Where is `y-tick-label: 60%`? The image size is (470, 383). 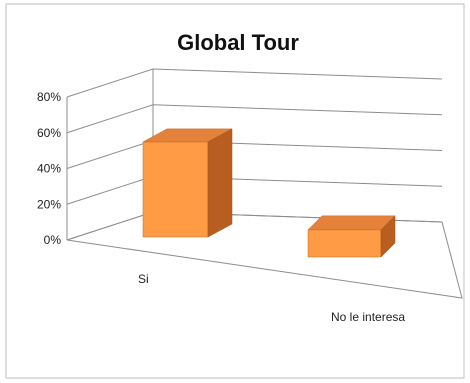
y-tick-label: 60% is located at coordinates (49, 133).